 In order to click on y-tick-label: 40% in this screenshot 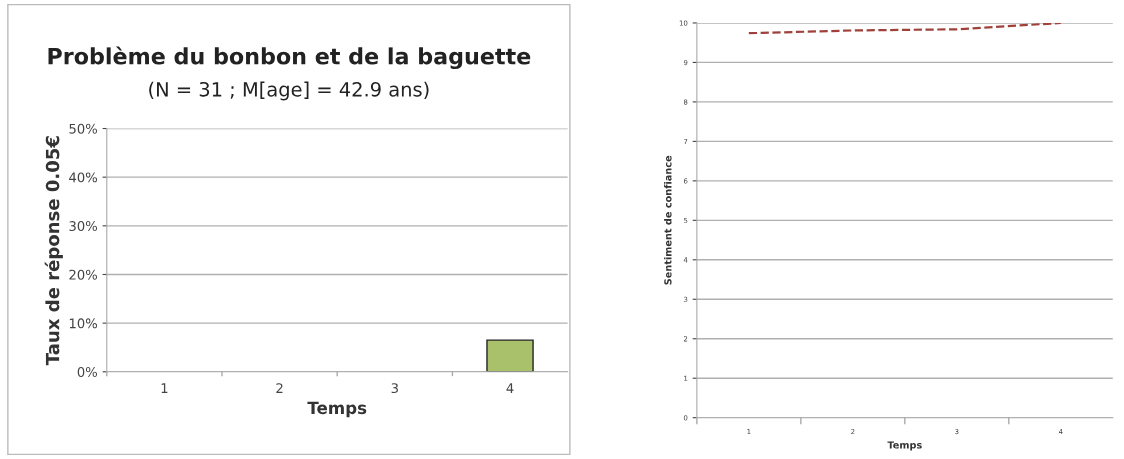, I will do `click(83, 177)`.